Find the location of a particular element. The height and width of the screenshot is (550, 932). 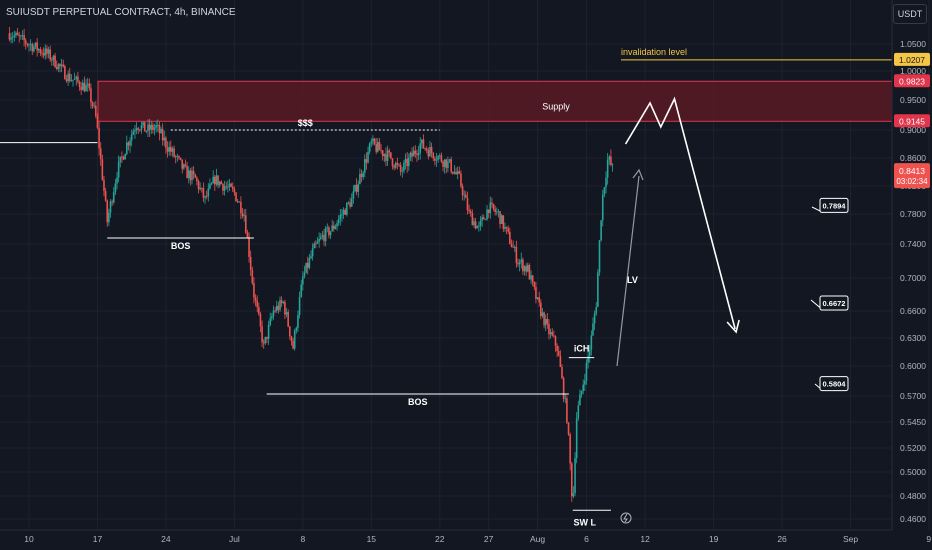

price-tick-label: 0.6000 is located at coordinates (913, 366).